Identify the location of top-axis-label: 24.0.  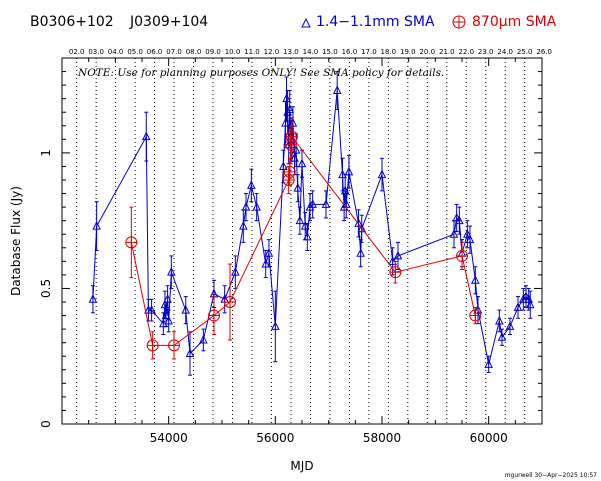
(505, 52).